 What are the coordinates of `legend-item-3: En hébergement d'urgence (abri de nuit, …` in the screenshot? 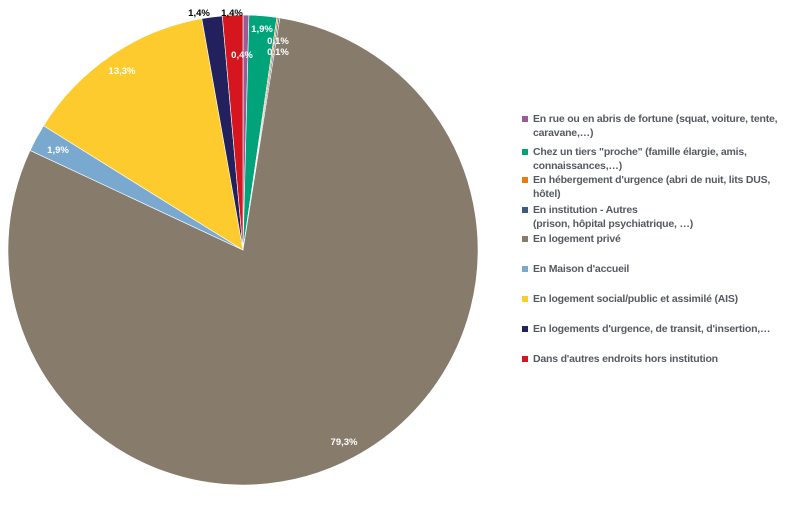 It's located at (659, 187).